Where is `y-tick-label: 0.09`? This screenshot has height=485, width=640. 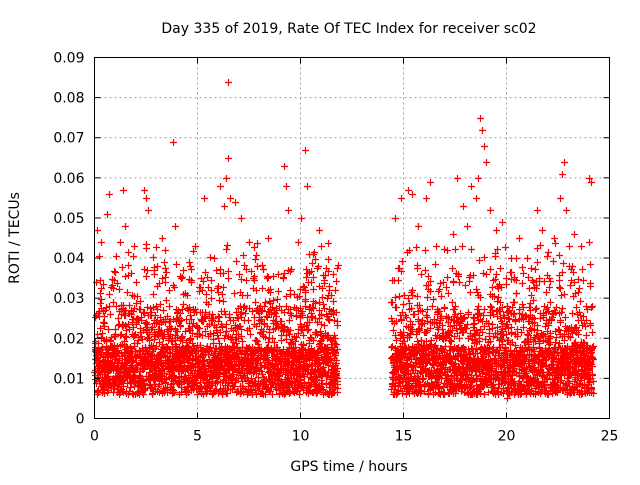 y-tick-label: 0.09 is located at coordinates (68, 59).